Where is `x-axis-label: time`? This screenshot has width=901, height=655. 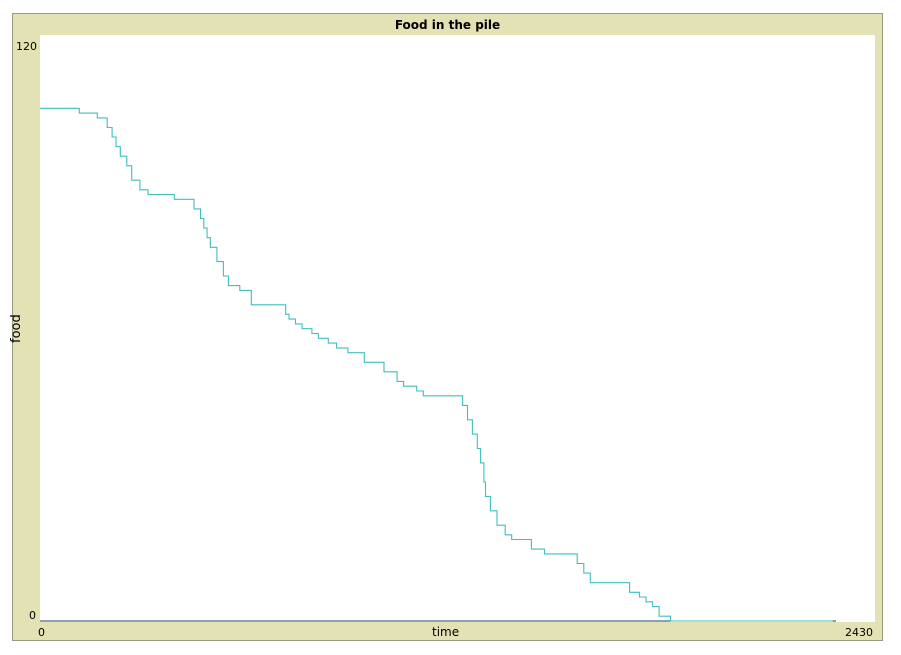
x-axis-label: time is located at coordinates (446, 632).